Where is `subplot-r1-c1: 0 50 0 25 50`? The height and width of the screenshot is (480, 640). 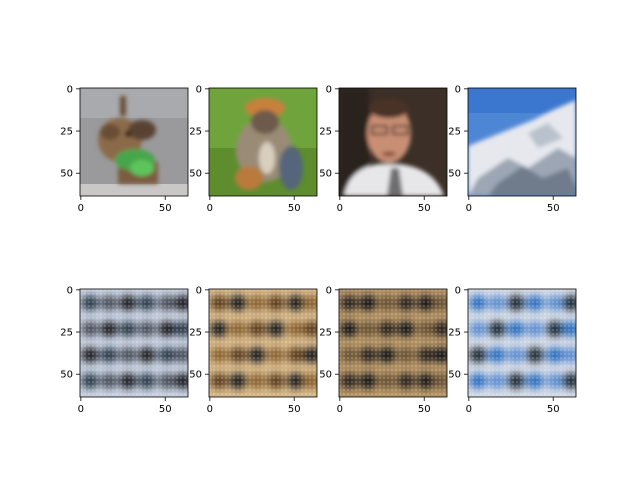
subplot-r1-c1: 0 50 0 25 50 is located at coordinates (253, 350).